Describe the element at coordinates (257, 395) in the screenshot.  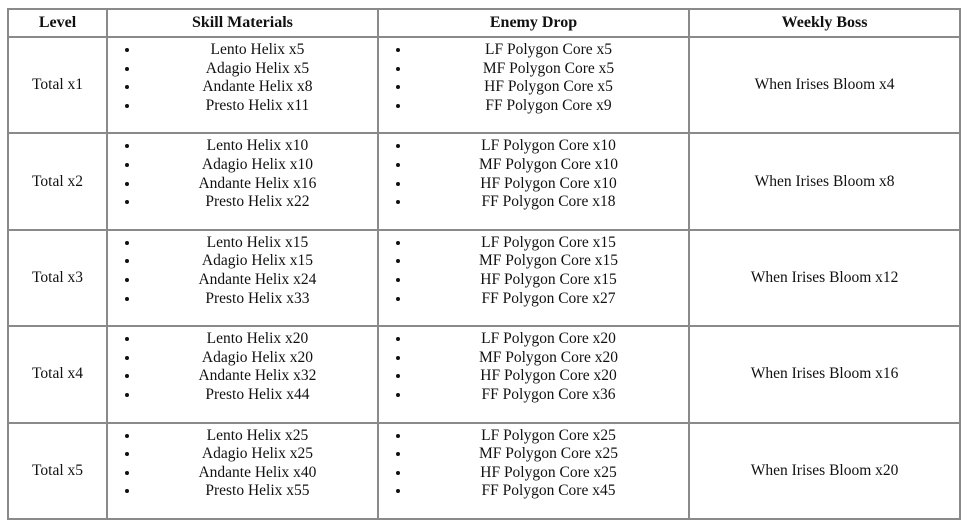
I see `list-item: Presto Helix x44` at that location.